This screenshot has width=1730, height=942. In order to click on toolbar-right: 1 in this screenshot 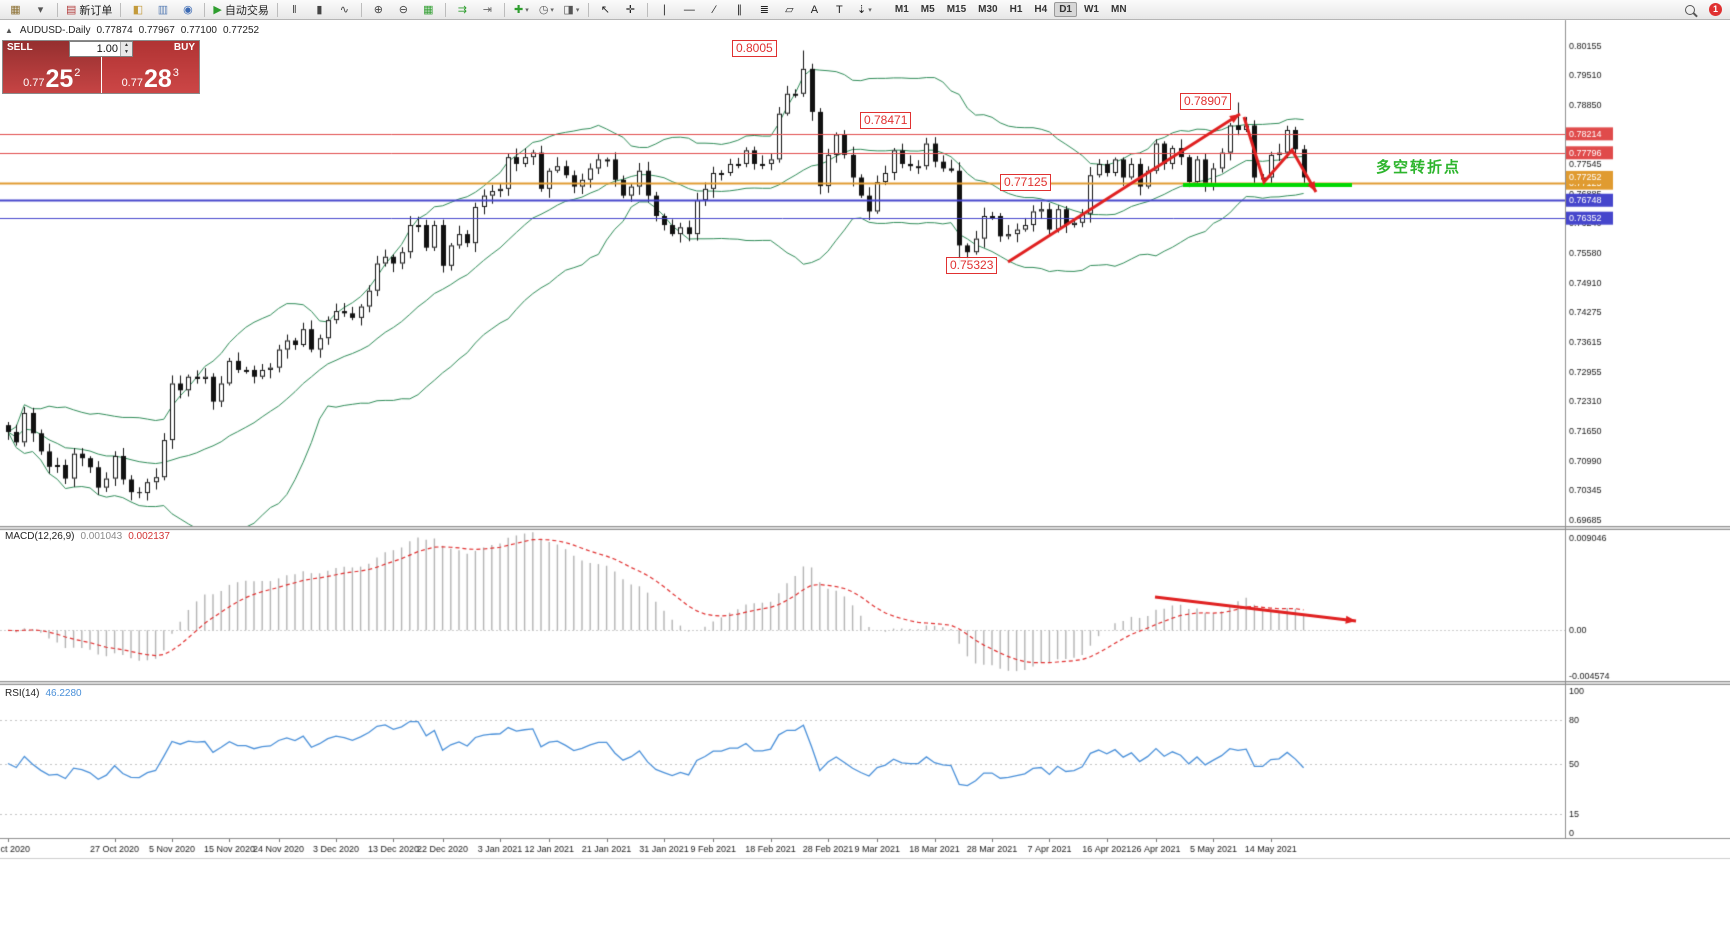, I will do `click(1702, 10)`.